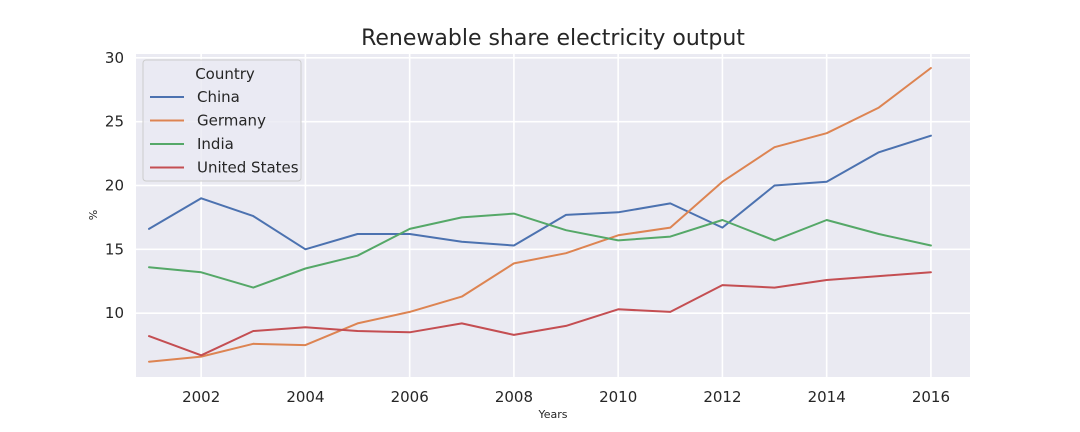 The width and height of the screenshot is (1080, 432). I want to click on x-tick-label: 2008, so click(514, 397).